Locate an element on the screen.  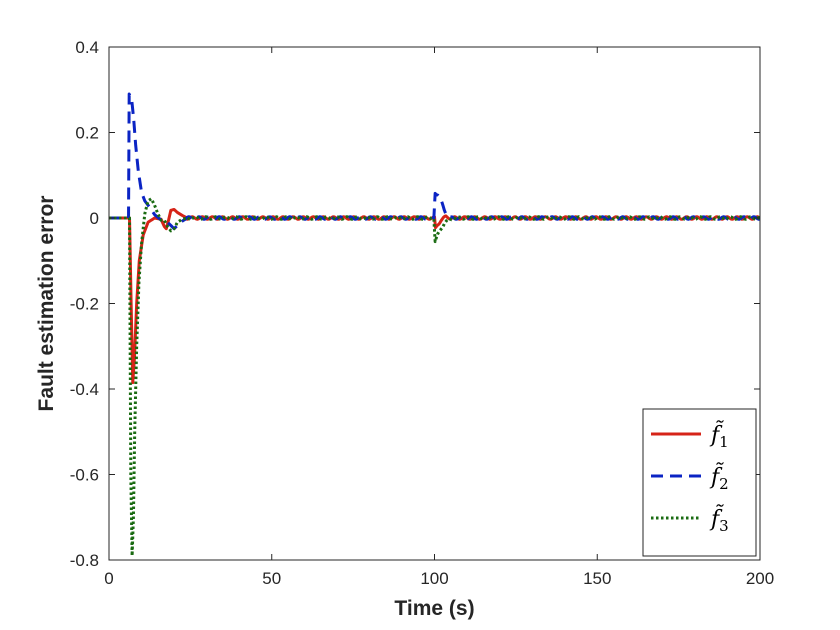
y-tick-label: 0.4 is located at coordinates (87, 47).